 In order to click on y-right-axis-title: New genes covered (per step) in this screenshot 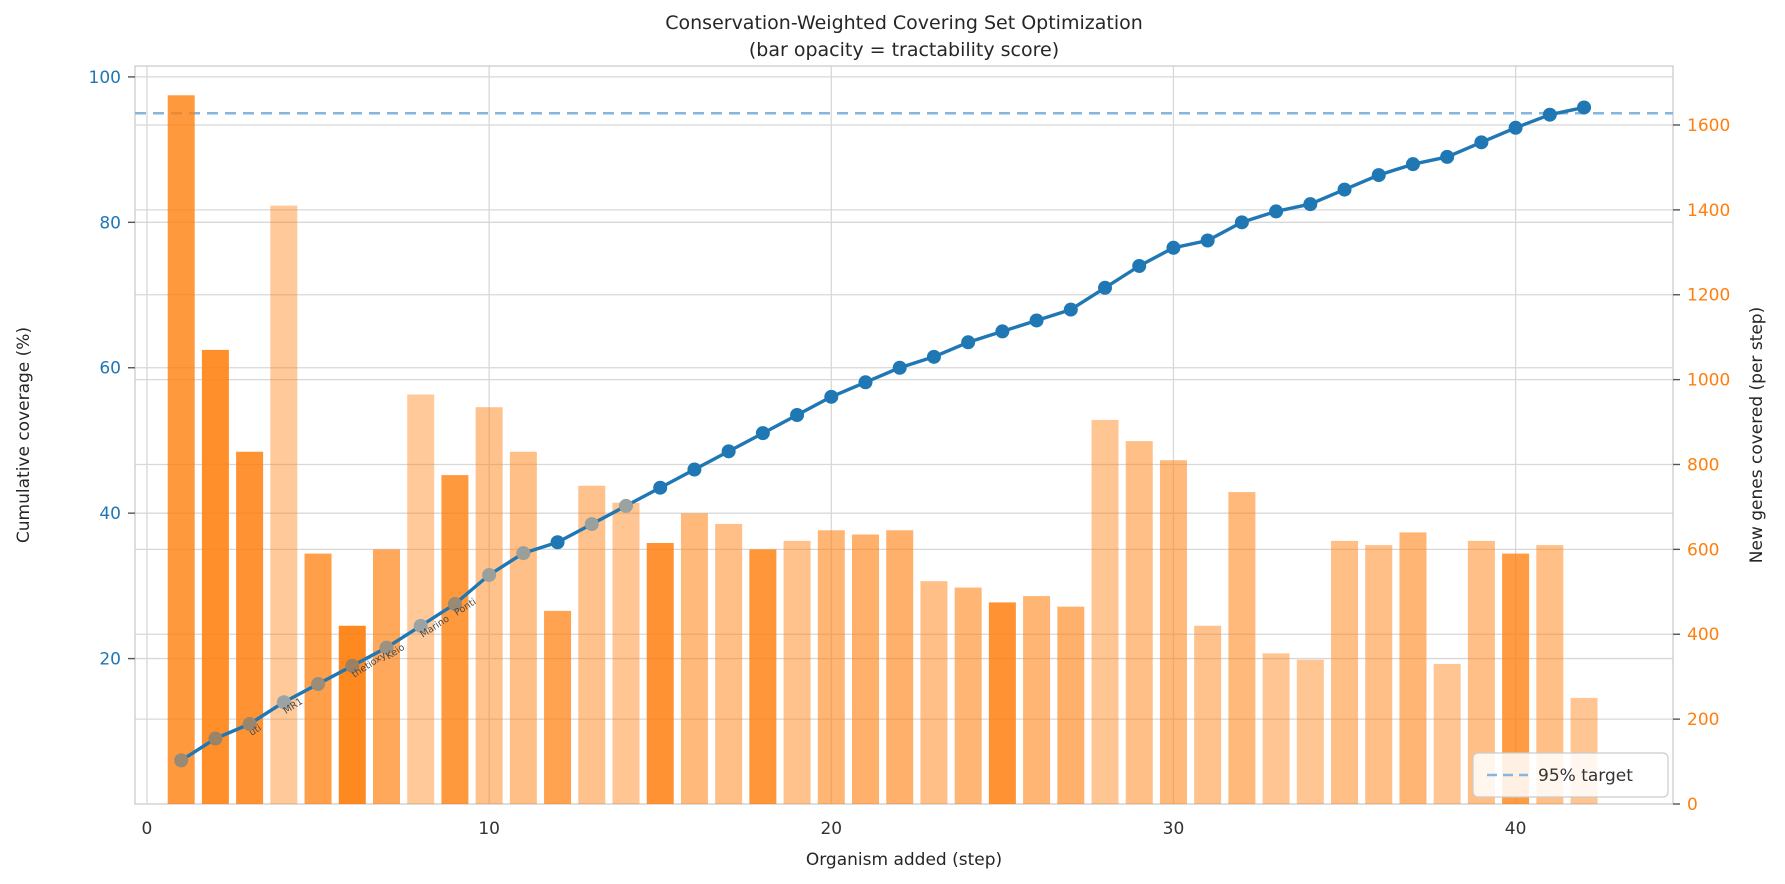, I will do `click(1757, 435)`.